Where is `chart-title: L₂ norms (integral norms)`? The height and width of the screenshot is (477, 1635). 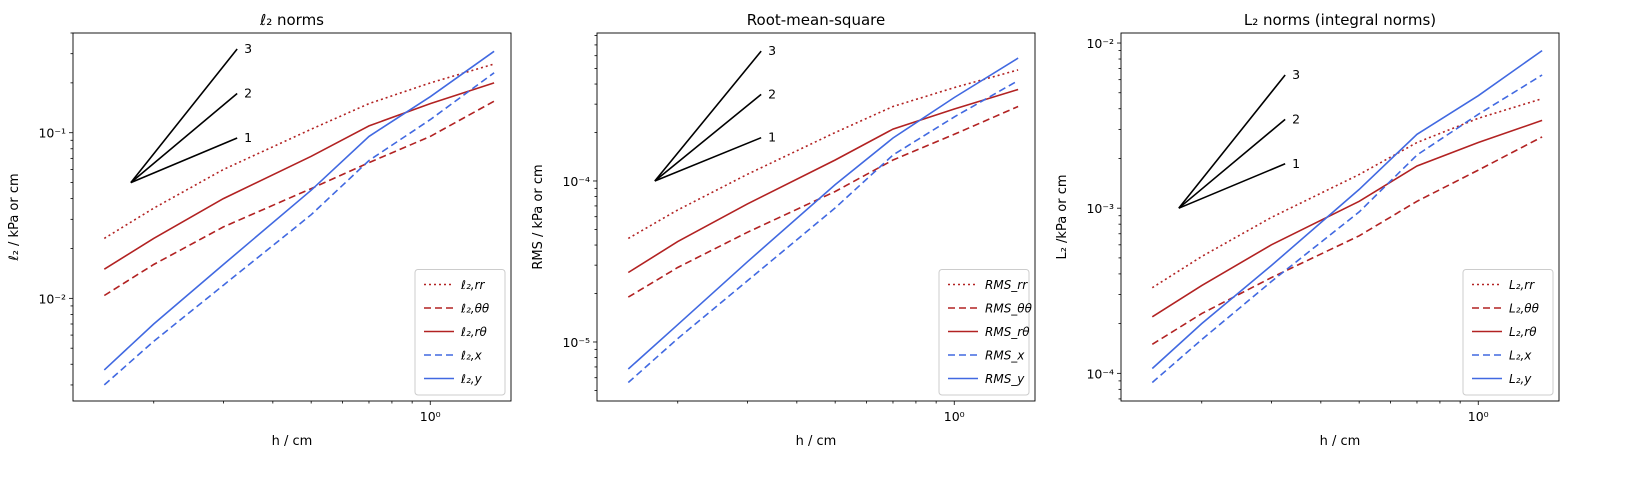
chart-title: L₂ norms (integral norms) is located at coordinates (1340, 20).